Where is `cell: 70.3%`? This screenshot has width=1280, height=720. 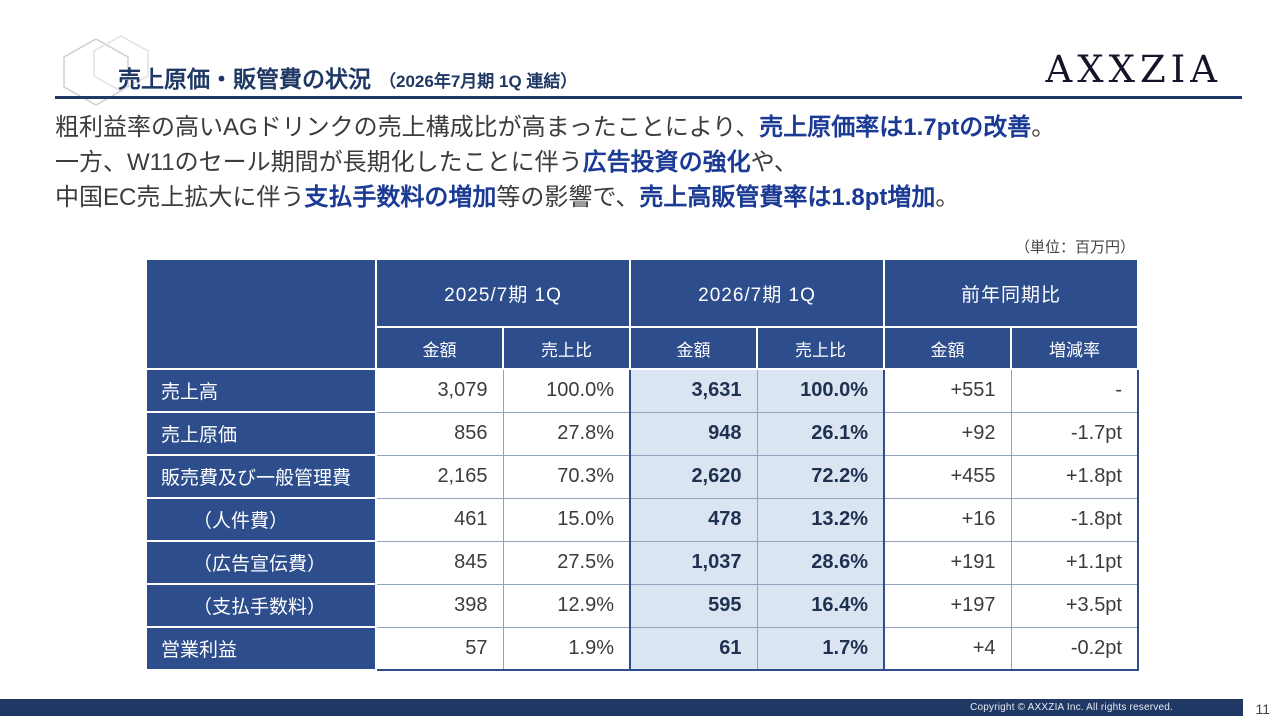
cell: 70.3% is located at coordinates (566, 476).